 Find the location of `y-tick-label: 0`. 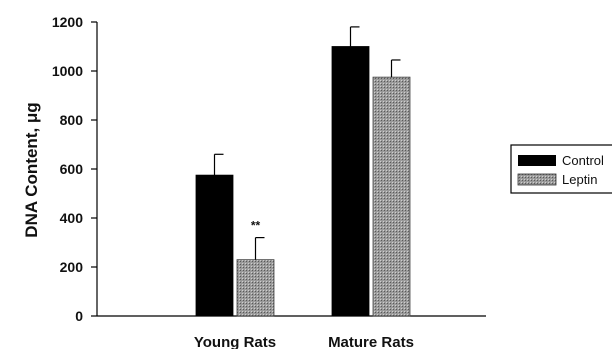

y-tick-label: 0 is located at coordinates (79, 316).